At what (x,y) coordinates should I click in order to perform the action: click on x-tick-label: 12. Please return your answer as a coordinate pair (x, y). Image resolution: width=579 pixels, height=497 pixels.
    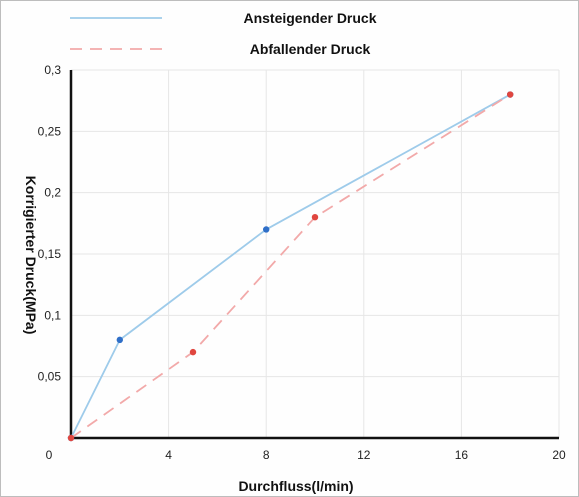
    Looking at the image, I should click on (364, 455).